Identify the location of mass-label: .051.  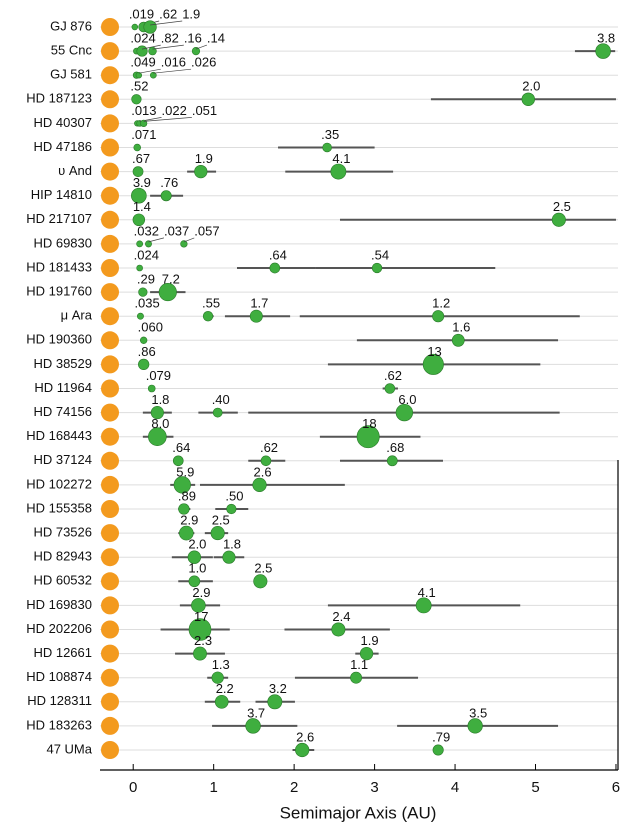
(204, 110).